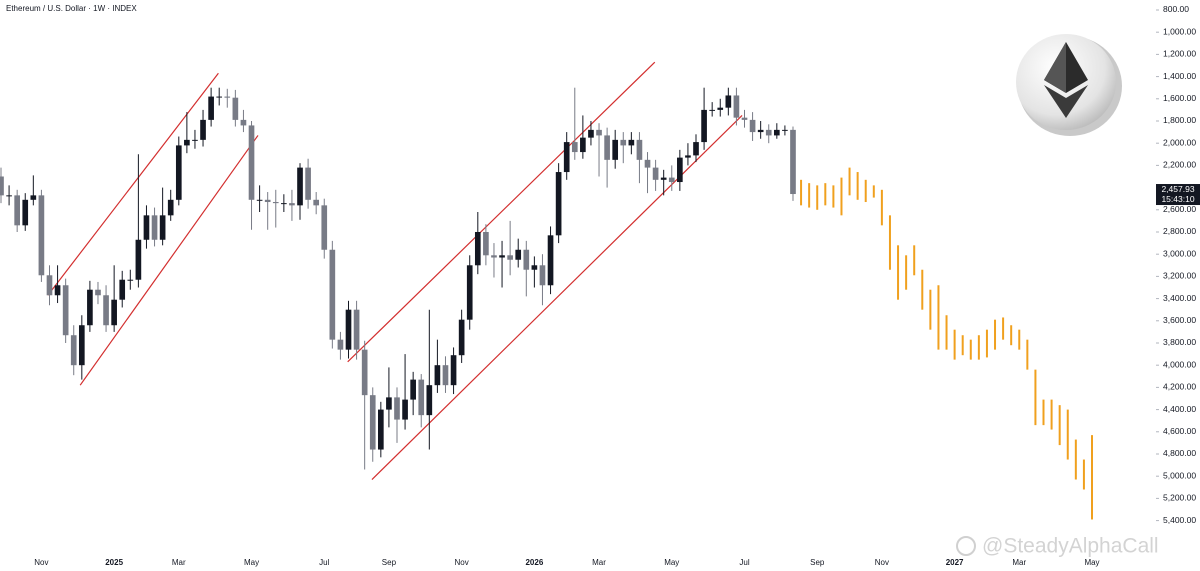 Image resolution: width=1200 pixels, height=571 pixels. I want to click on y-tick-label: 4,600.00, so click(1179, 431).